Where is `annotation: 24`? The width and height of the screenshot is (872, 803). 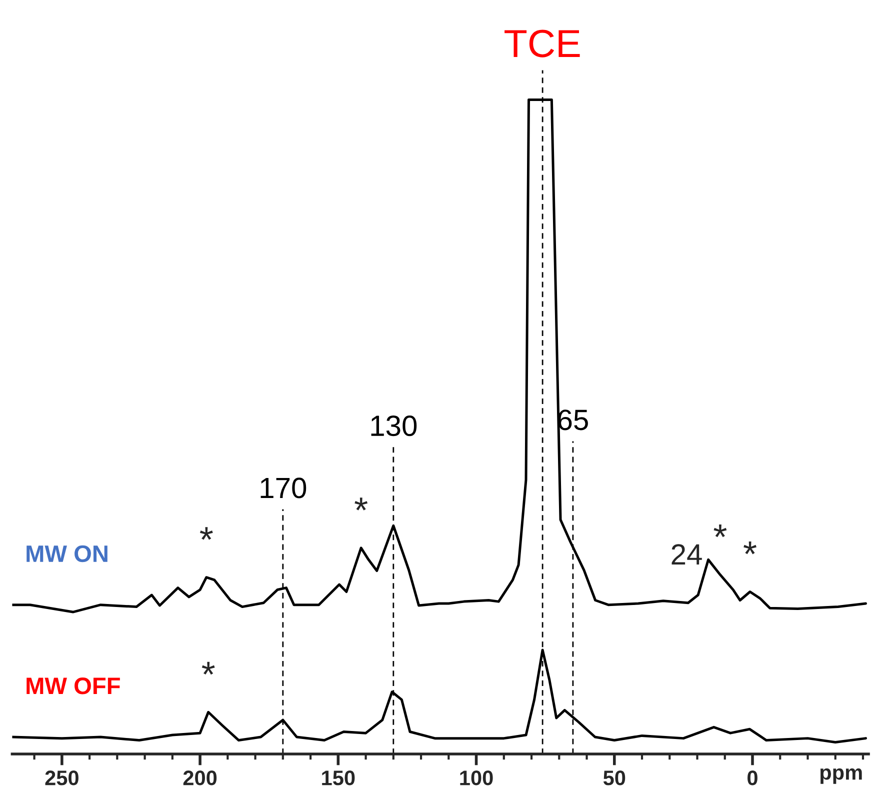 annotation: 24 is located at coordinates (687, 554).